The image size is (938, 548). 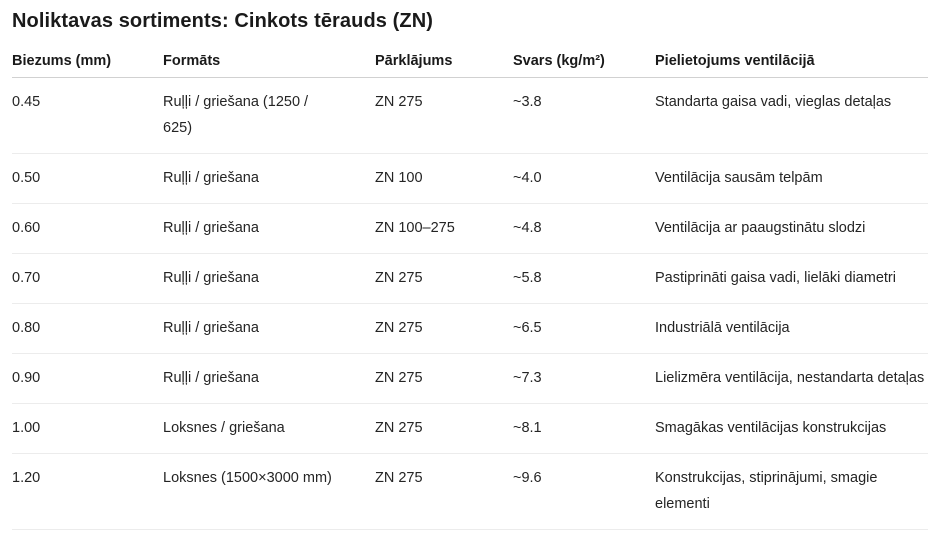 What do you see at coordinates (87, 115) in the screenshot?
I see `cell-biezums: 0.45` at bounding box center [87, 115].